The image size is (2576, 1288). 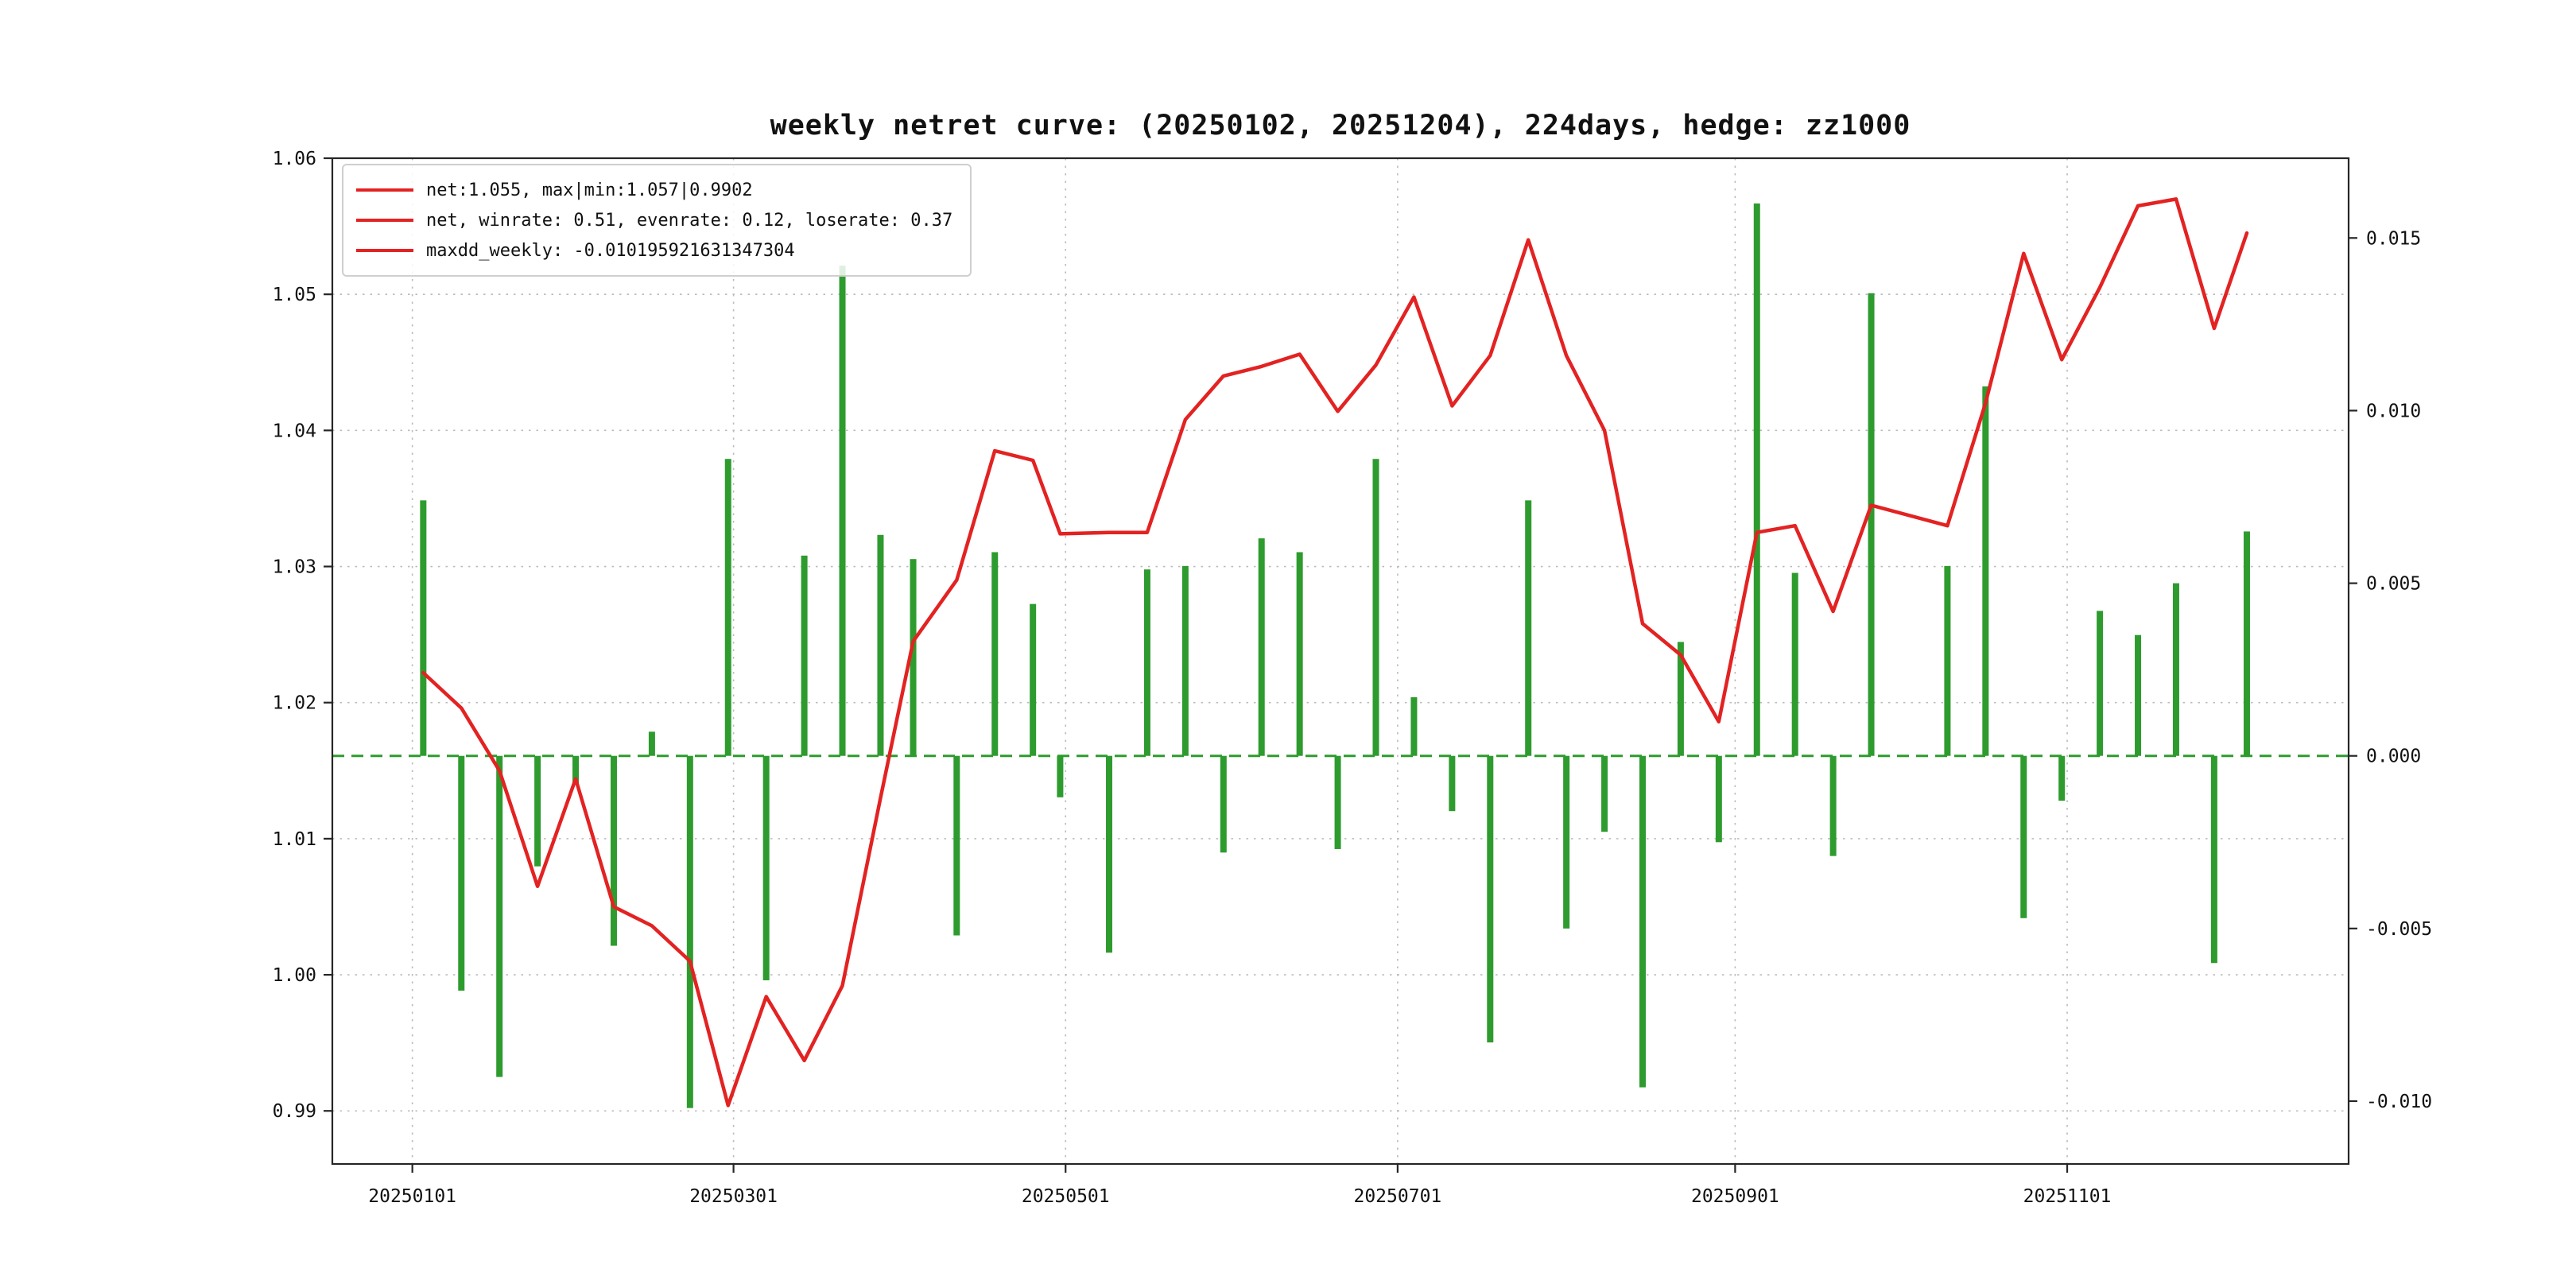 What do you see at coordinates (1066, 1197) in the screenshot?
I see `x-axis-tick-label: 20250501` at bounding box center [1066, 1197].